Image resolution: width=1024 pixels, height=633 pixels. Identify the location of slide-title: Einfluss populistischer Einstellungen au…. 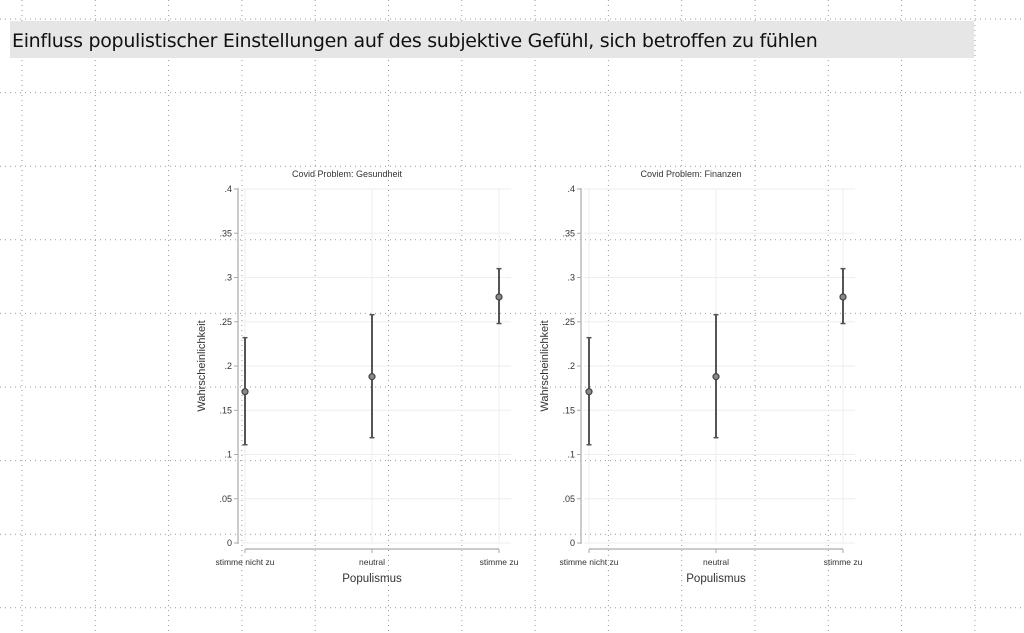
(415, 41).